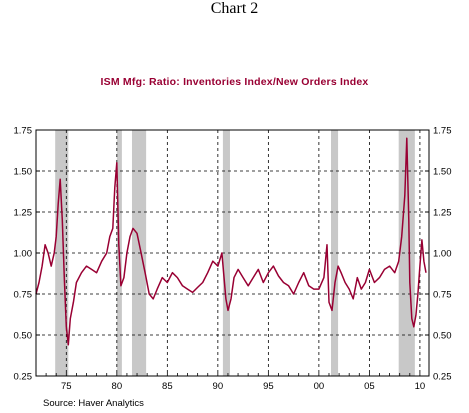 The width and height of the screenshot is (469, 413). I want to click on y-tick-label-left: 1.75, so click(23, 131).